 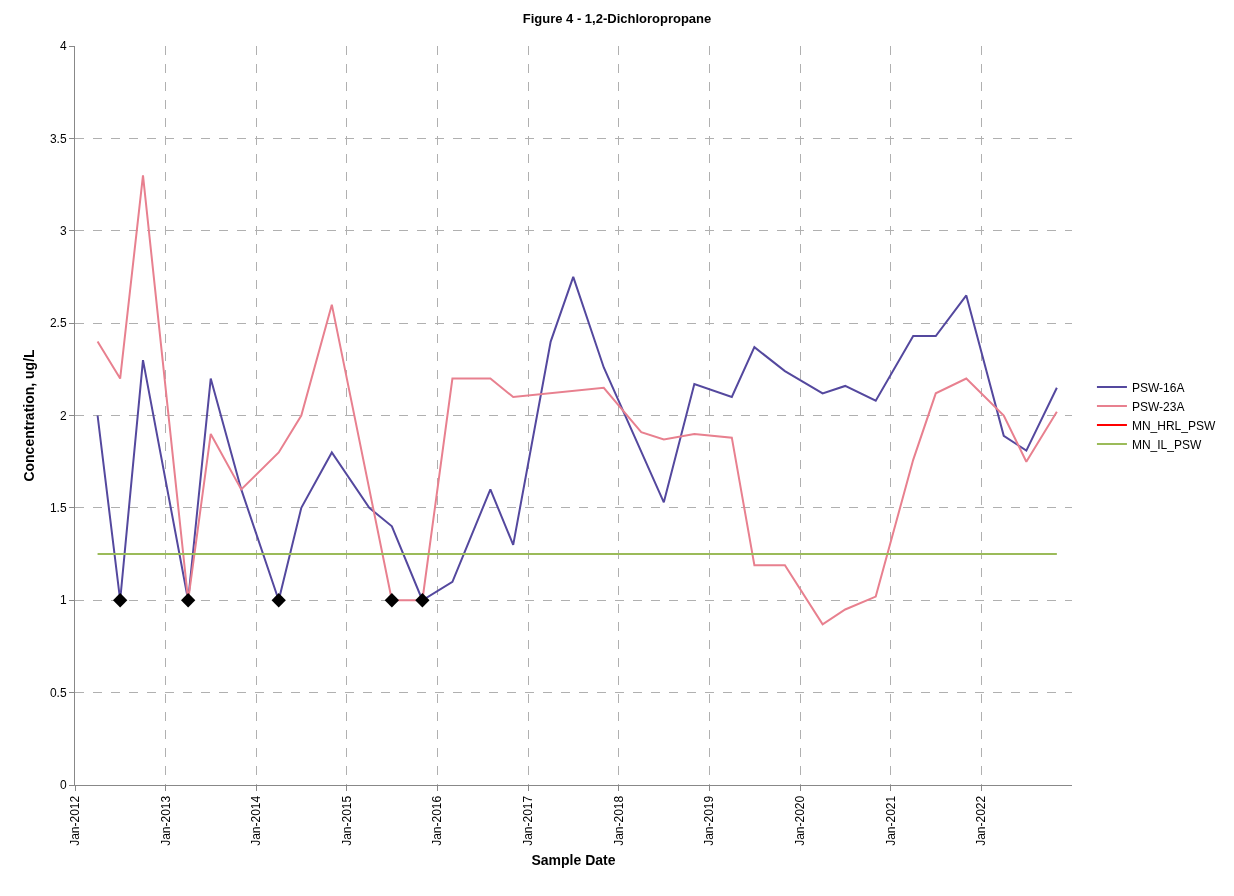 I want to click on x-tick-label: Jan-2019, so click(x=709, y=820).